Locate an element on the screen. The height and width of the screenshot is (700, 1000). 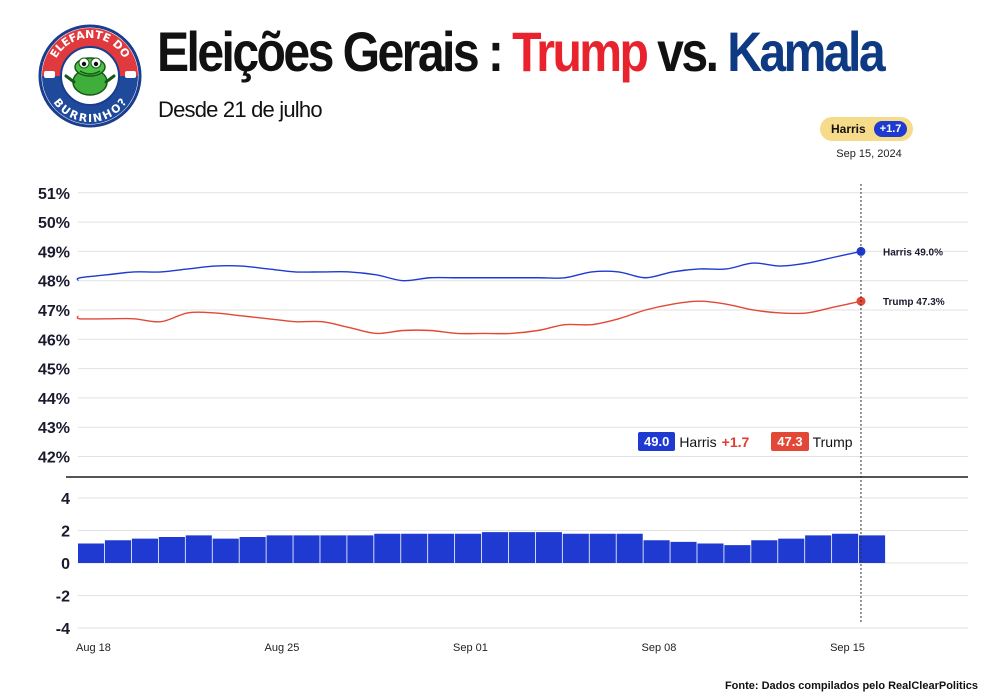
x-tick-label: Aug 25 is located at coordinates (282, 648).